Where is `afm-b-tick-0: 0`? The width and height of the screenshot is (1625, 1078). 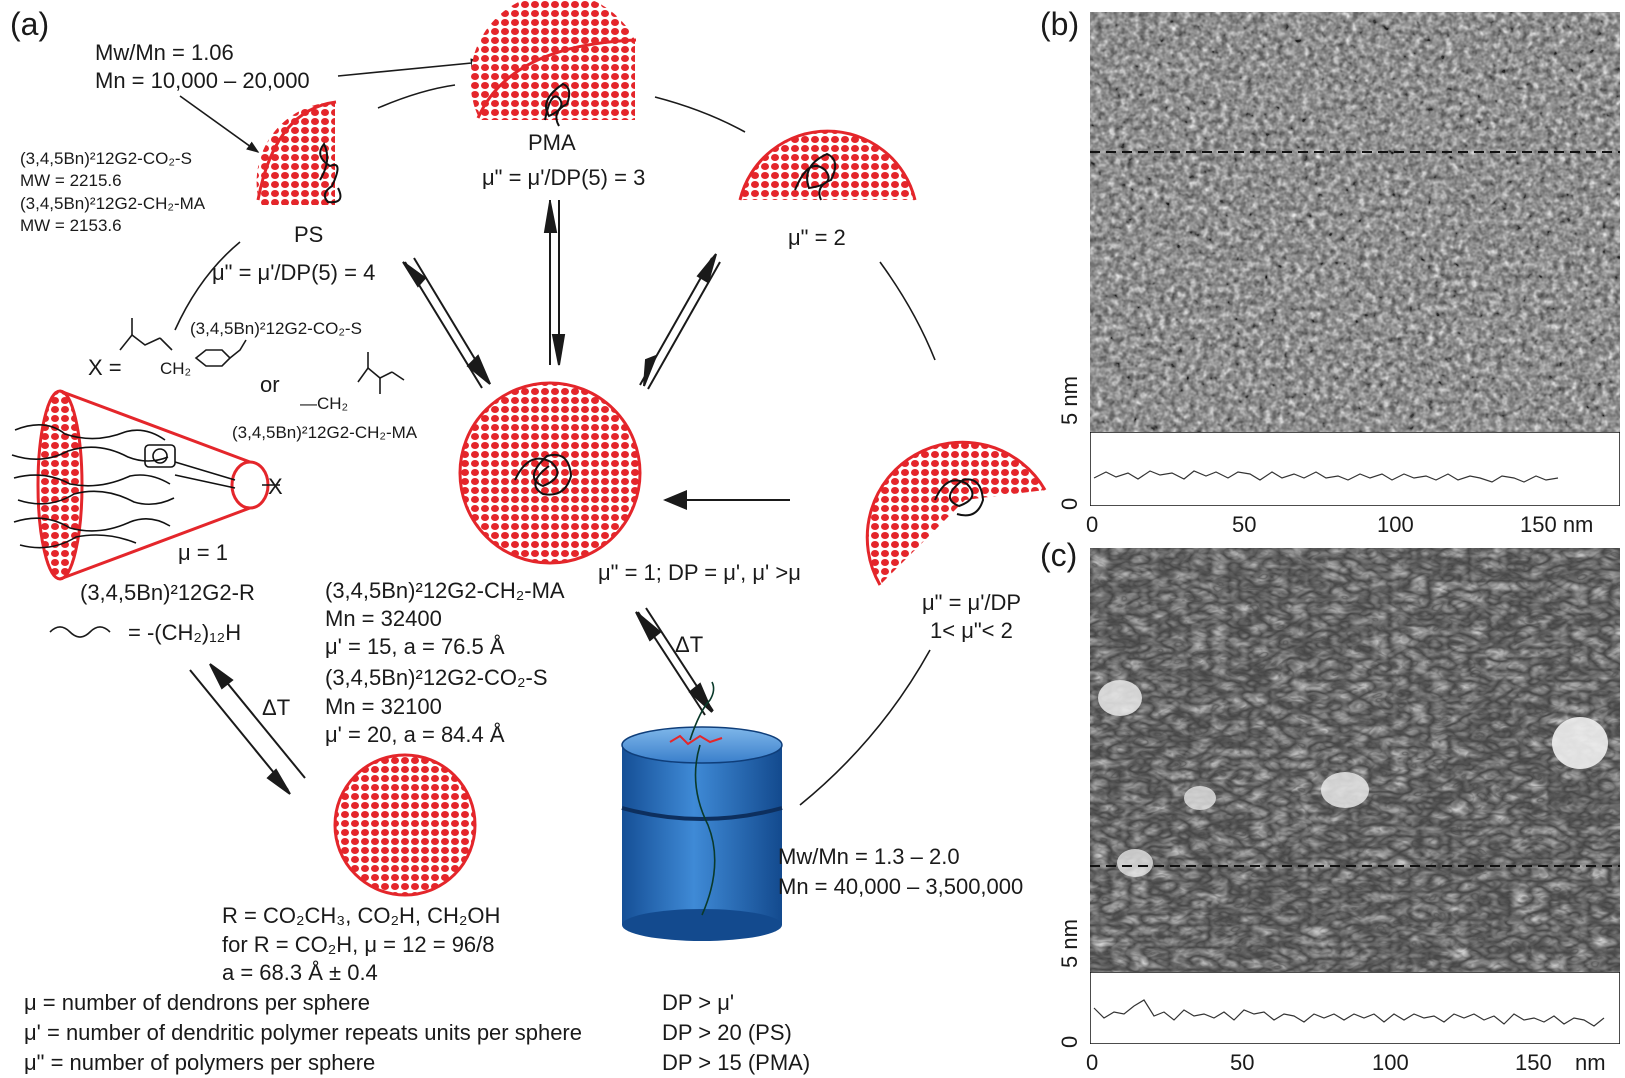
afm-b-tick-0: 0 is located at coordinates (1092, 524).